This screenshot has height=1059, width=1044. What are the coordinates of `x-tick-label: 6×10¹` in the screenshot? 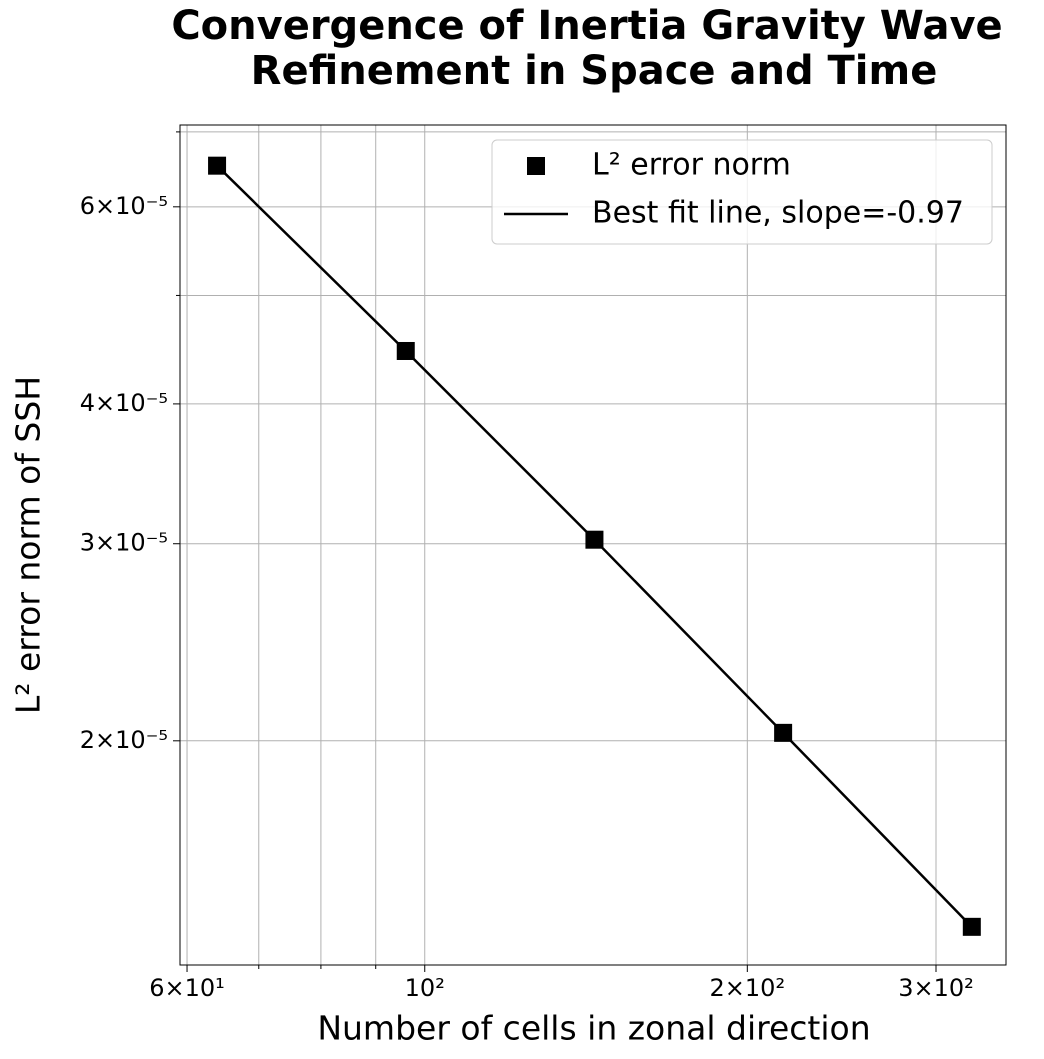 It's located at (187, 988).